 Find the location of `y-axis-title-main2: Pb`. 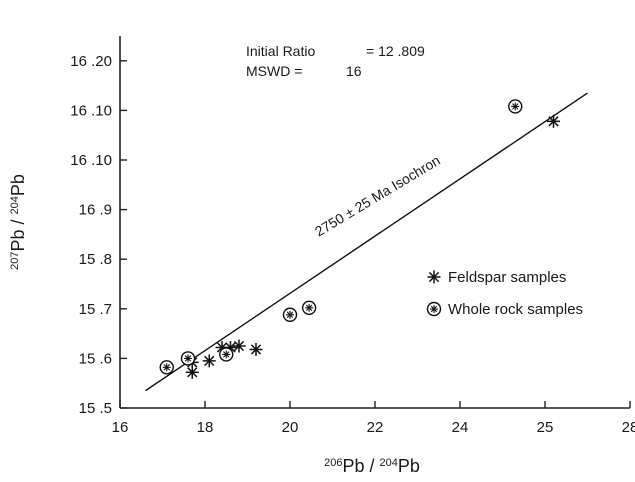

y-axis-title-main2: Pb is located at coordinates (18, 185).